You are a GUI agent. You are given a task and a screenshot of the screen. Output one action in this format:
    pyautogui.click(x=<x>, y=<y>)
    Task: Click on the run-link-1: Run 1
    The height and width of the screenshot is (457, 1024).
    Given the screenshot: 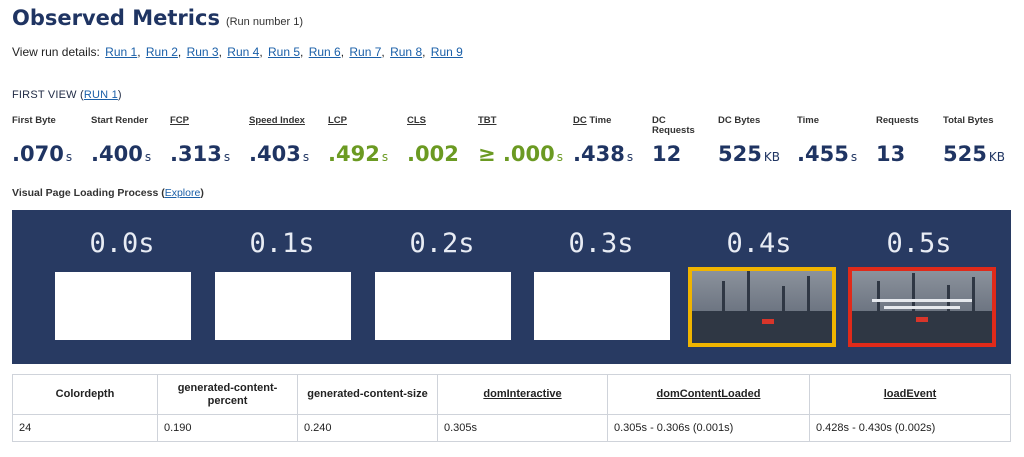 What is the action you would take?
    pyautogui.click(x=121, y=52)
    